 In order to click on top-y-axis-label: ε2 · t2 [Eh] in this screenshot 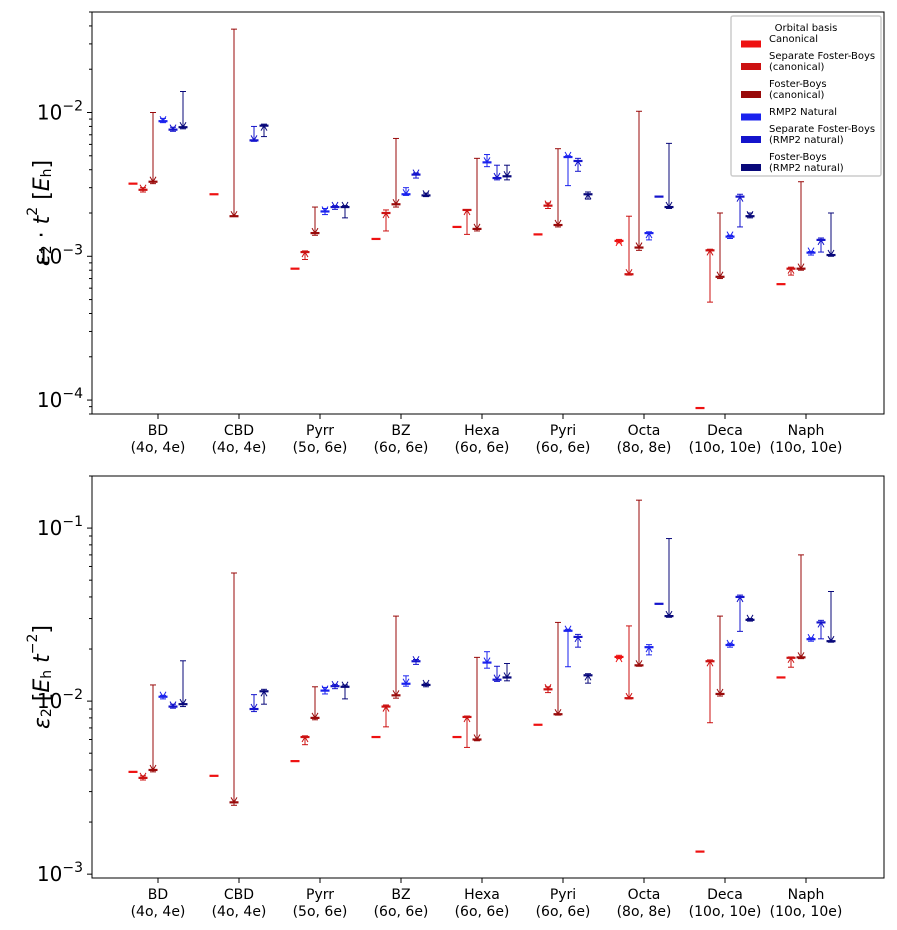, I will do `click(40, 213)`.